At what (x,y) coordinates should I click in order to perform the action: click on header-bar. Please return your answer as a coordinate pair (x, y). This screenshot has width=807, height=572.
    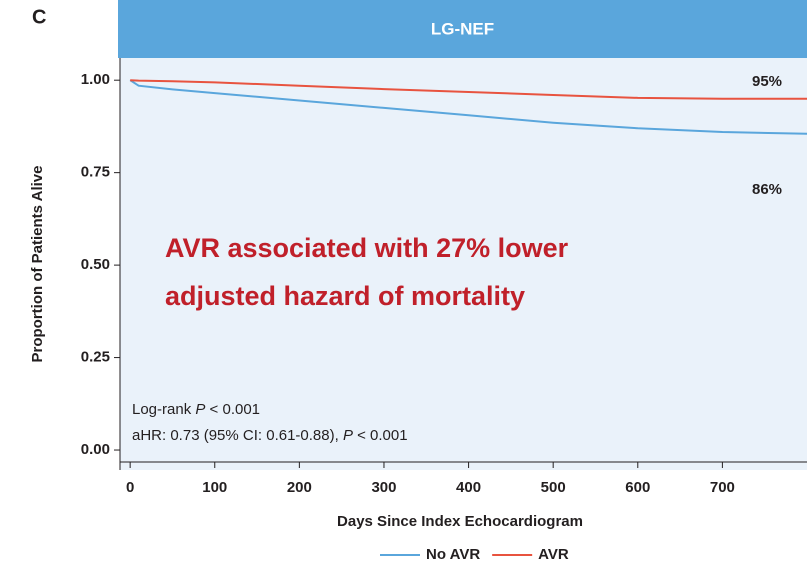
    Looking at the image, I should click on (462, 29).